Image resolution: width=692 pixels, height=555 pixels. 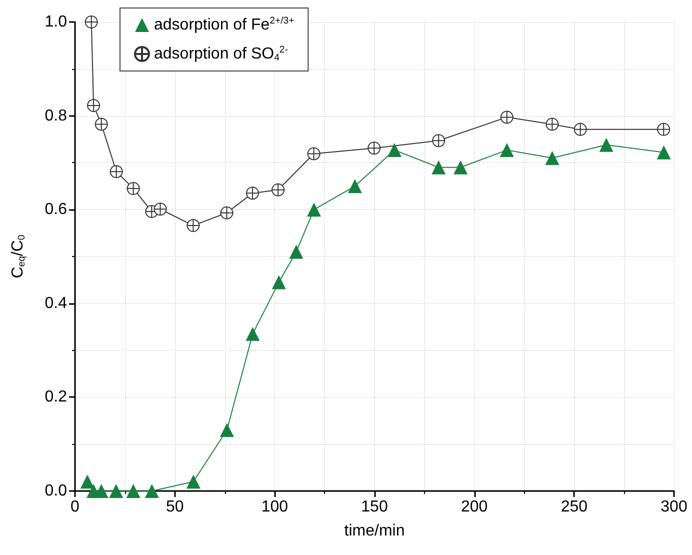 What do you see at coordinates (56, 209) in the screenshot?
I see `y-tick-label: 0.6` at bounding box center [56, 209].